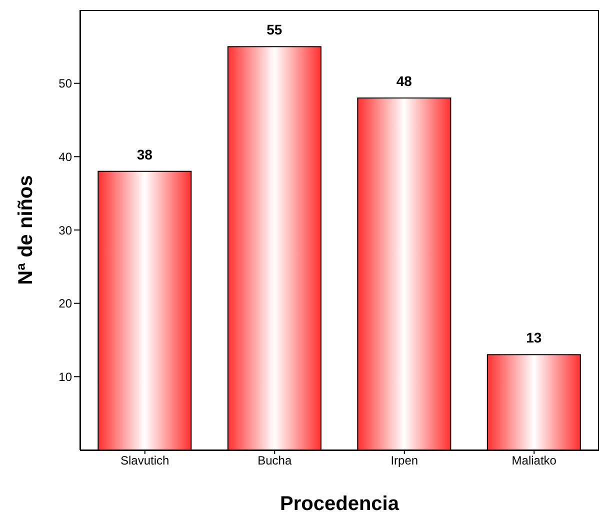  I want to click on x-axis-title: Procedencia, so click(340, 504).